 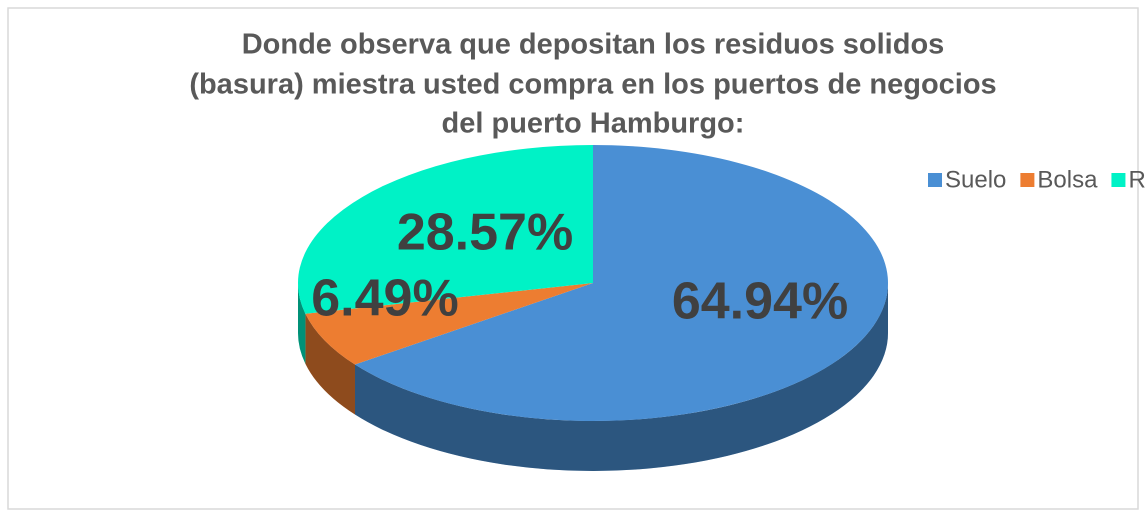 What do you see at coordinates (760, 302) in the screenshot?
I see `data-label: 64.94%` at bounding box center [760, 302].